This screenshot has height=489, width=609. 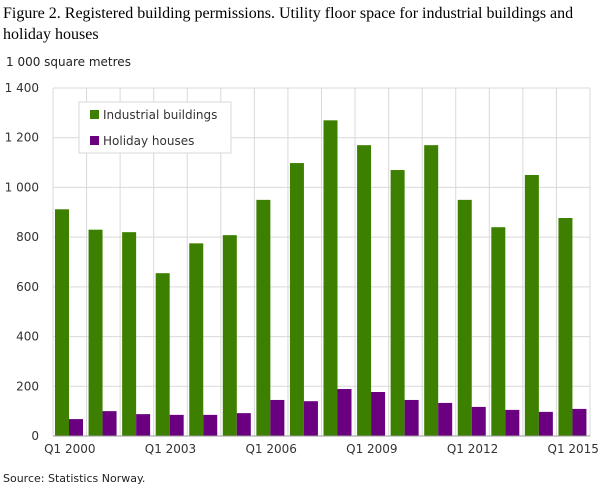 I want to click on y-tick-label: 800, so click(x=27, y=237).